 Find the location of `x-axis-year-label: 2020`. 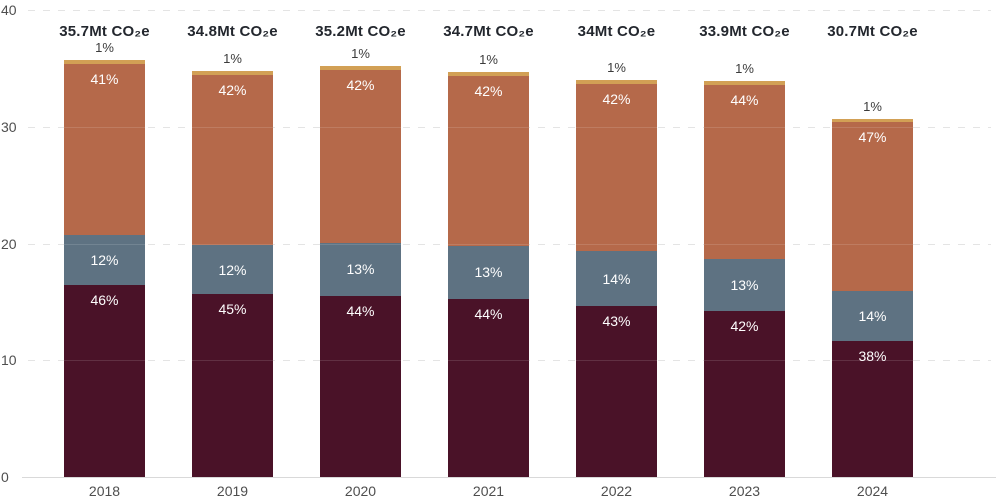

x-axis-year-label: 2020 is located at coordinates (360, 491).